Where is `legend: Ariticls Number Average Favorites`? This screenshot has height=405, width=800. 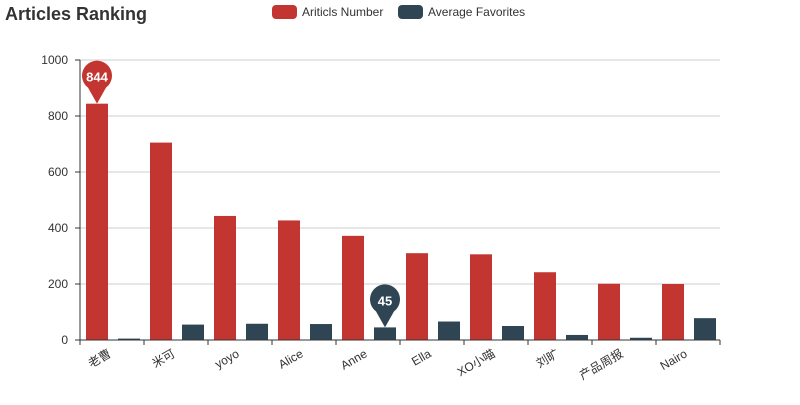
legend: Ariticls Number Average Favorites is located at coordinates (398, 12).